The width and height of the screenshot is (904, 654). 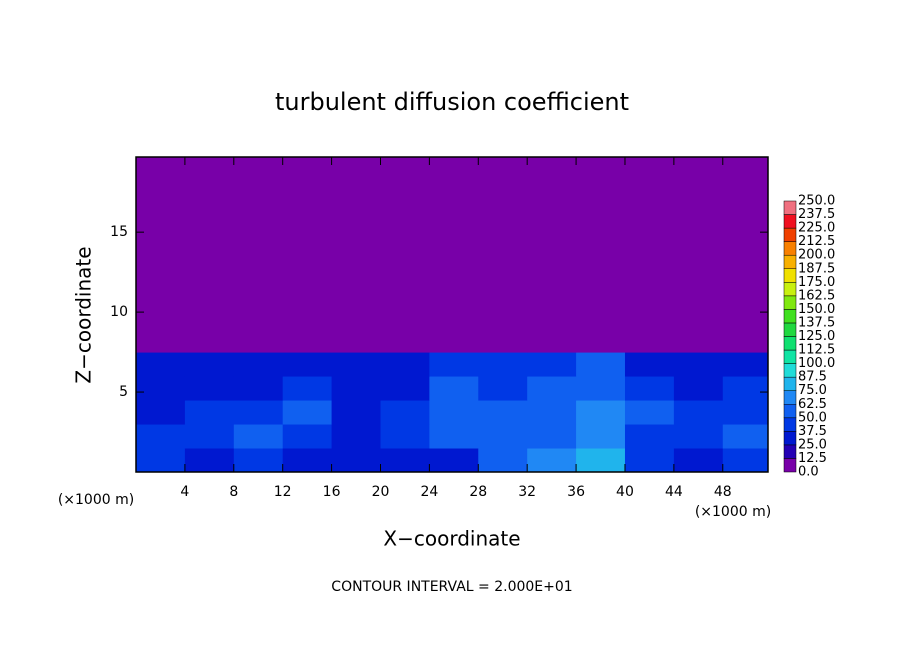 What do you see at coordinates (816, 363) in the screenshot?
I see `colorbar-label: 100.0` at bounding box center [816, 363].